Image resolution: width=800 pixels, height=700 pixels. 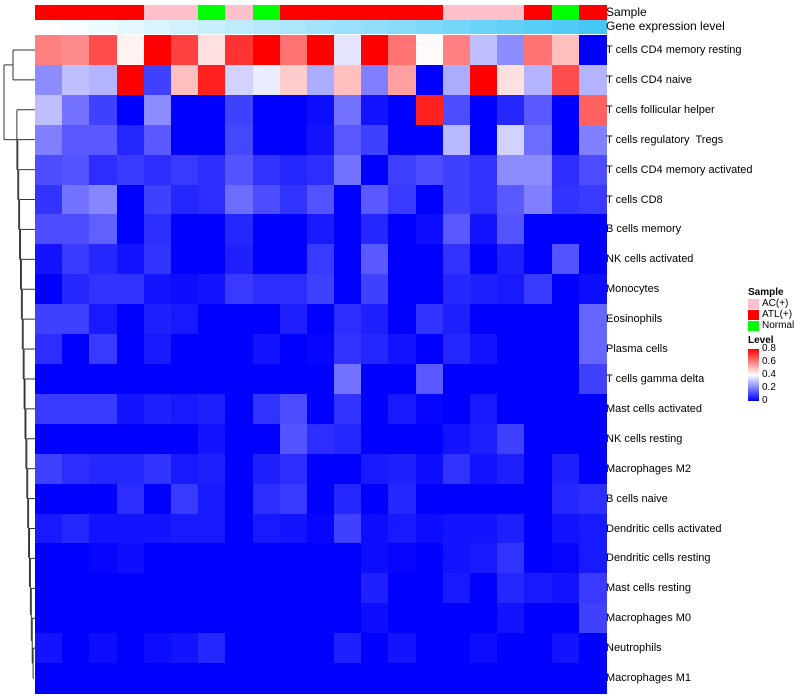 I want to click on row-label: T cells follicular helper, so click(x=660, y=109).